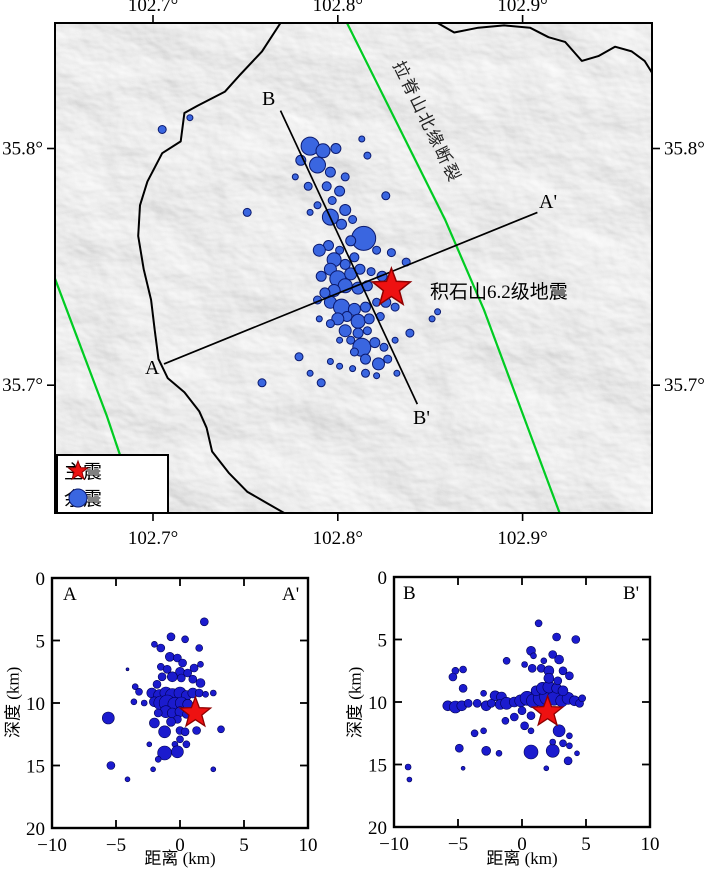 This screenshot has height=871, width=707. What do you see at coordinates (522, 858) in the screenshot?
I see `section-b-xlabel: 距离 (km)` at bounding box center [522, 858].